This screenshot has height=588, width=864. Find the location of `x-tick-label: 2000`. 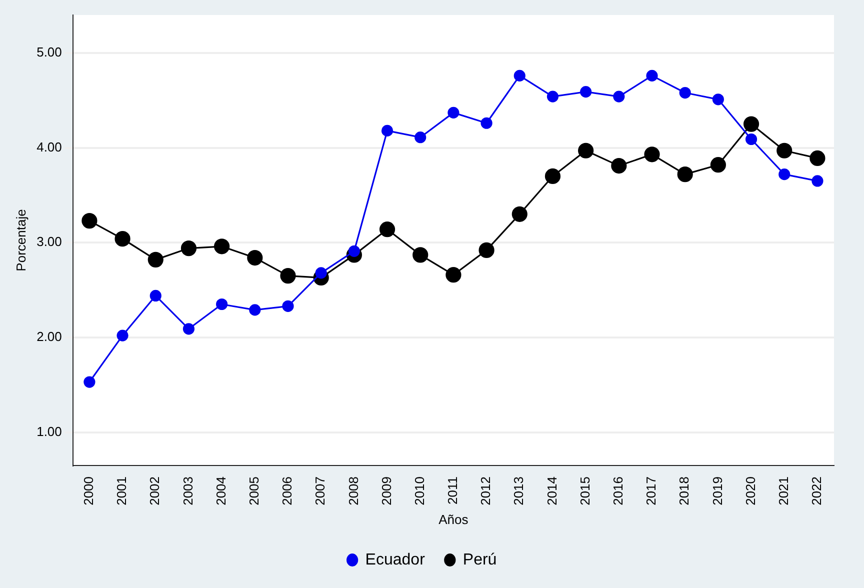

x-tick-label: 2000 is located at coordinates (88, 491).